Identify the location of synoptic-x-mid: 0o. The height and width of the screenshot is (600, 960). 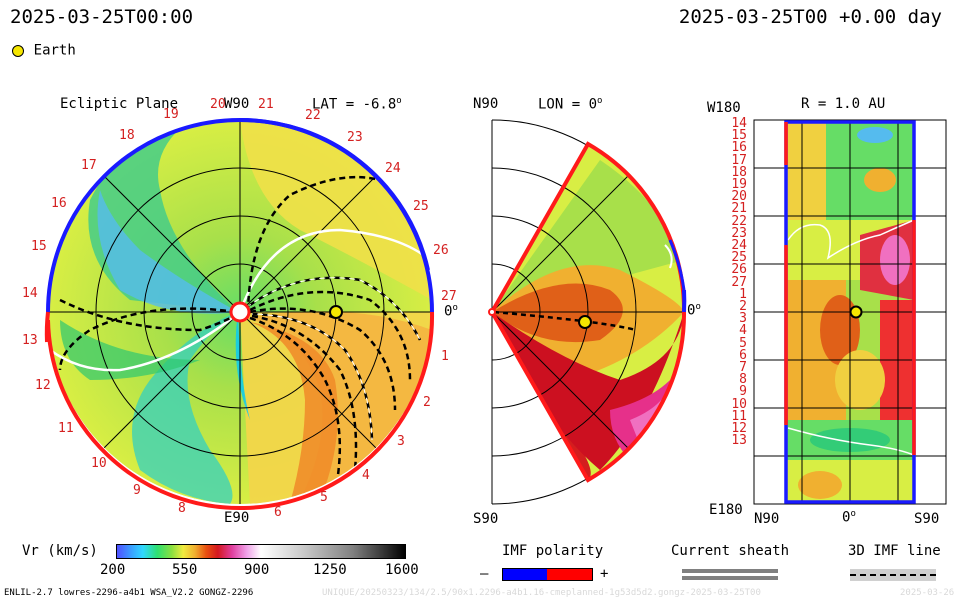
(849, 517).